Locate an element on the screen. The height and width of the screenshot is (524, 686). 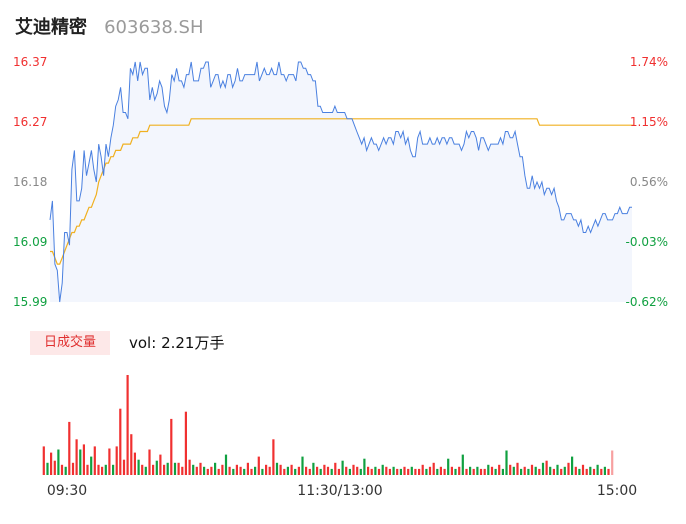
y-right-tick-label: -0.62% is located at coordinates (647, 302).